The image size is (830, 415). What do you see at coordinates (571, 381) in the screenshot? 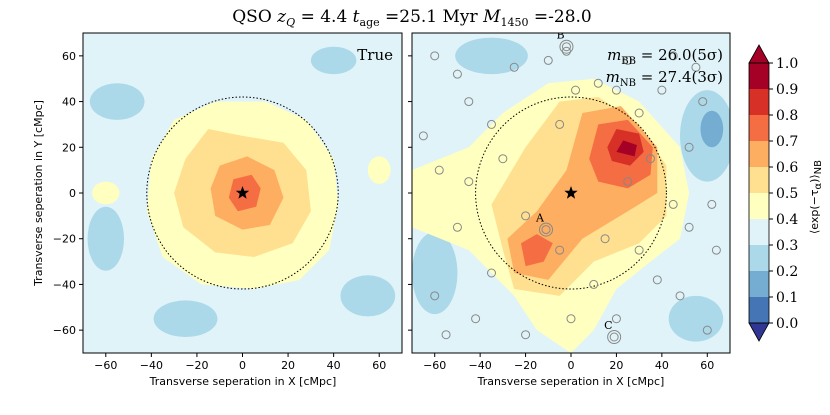
I see `xlabel-right: Transverse seperation in X [cMpc]` at bounding box center [571, 381].